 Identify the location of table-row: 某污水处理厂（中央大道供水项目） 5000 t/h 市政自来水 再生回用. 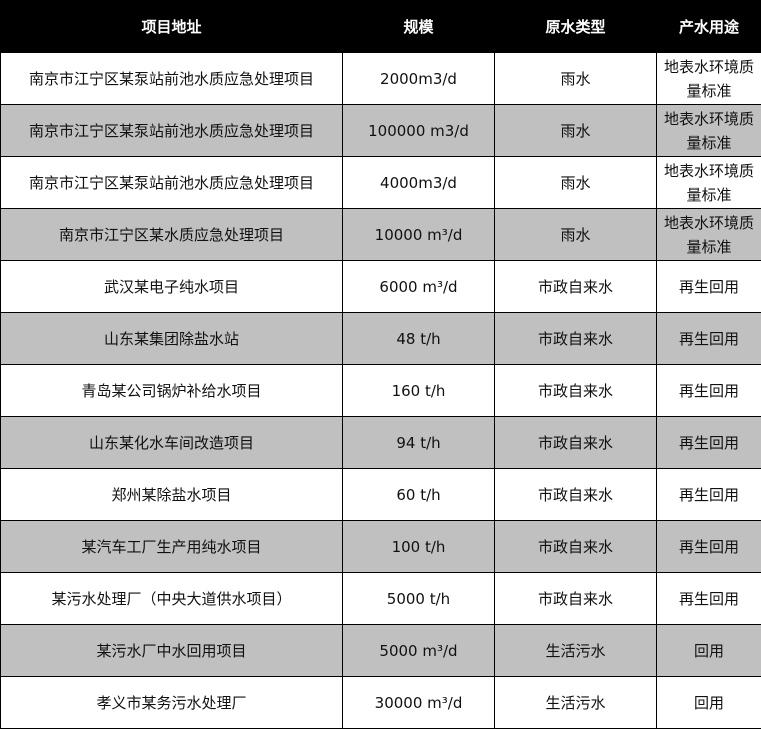
(380, 598).